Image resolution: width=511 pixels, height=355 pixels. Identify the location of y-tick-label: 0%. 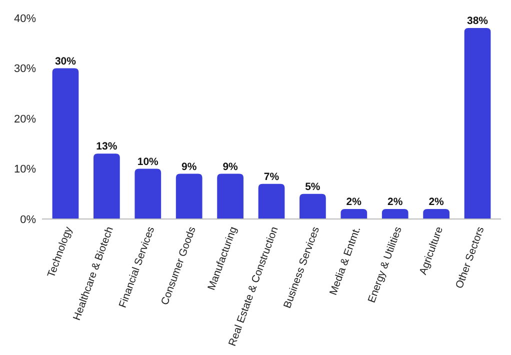
(28, 220).